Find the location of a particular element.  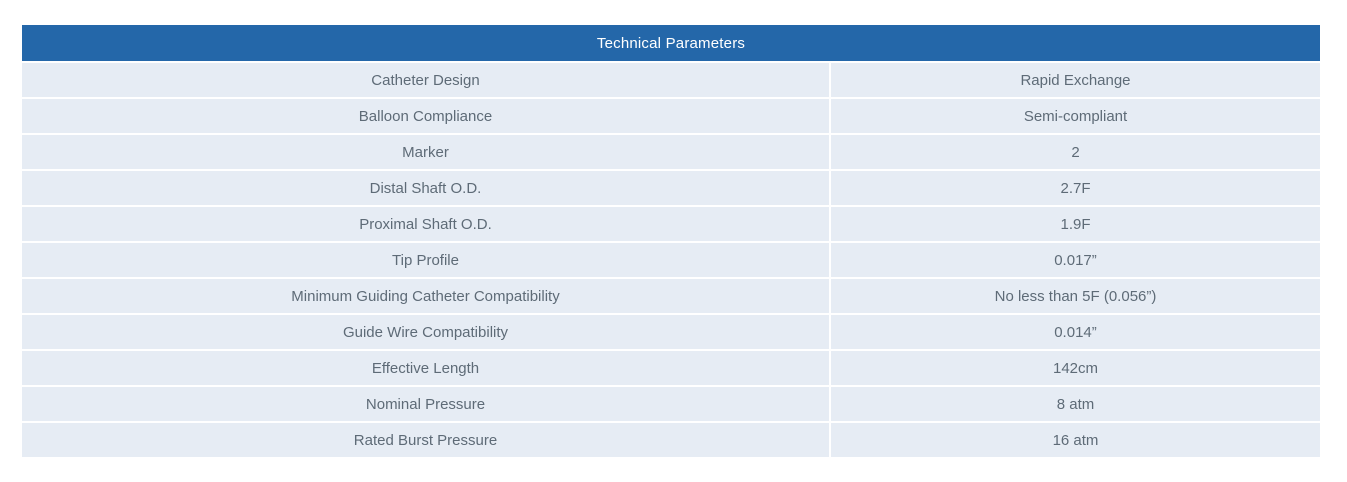

value-cell: No less than 5F (0.056”) is located at coordinates (1075, 296).